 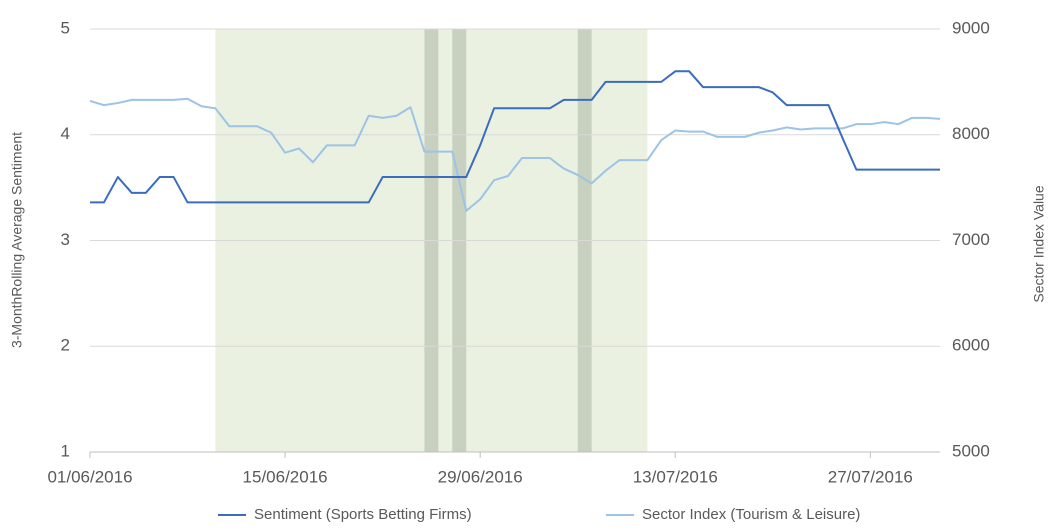 I want to click on x-tick-label: 01/06/2016, so click(x=89, y=476).